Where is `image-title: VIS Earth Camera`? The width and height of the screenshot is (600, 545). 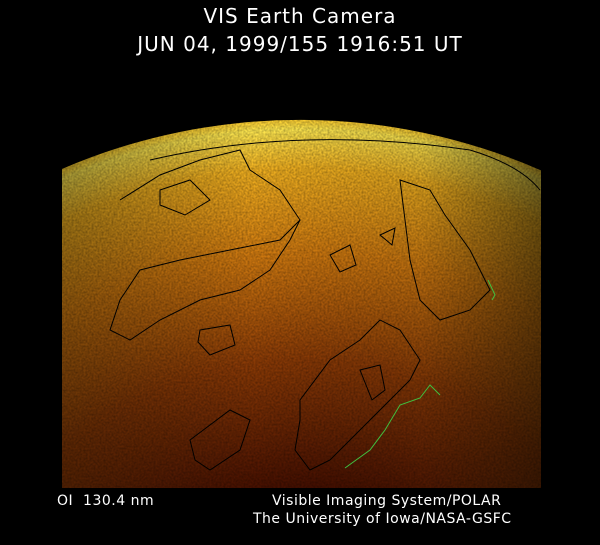
image-title: VIS Earth Camera is located at coordinates (300, 16).